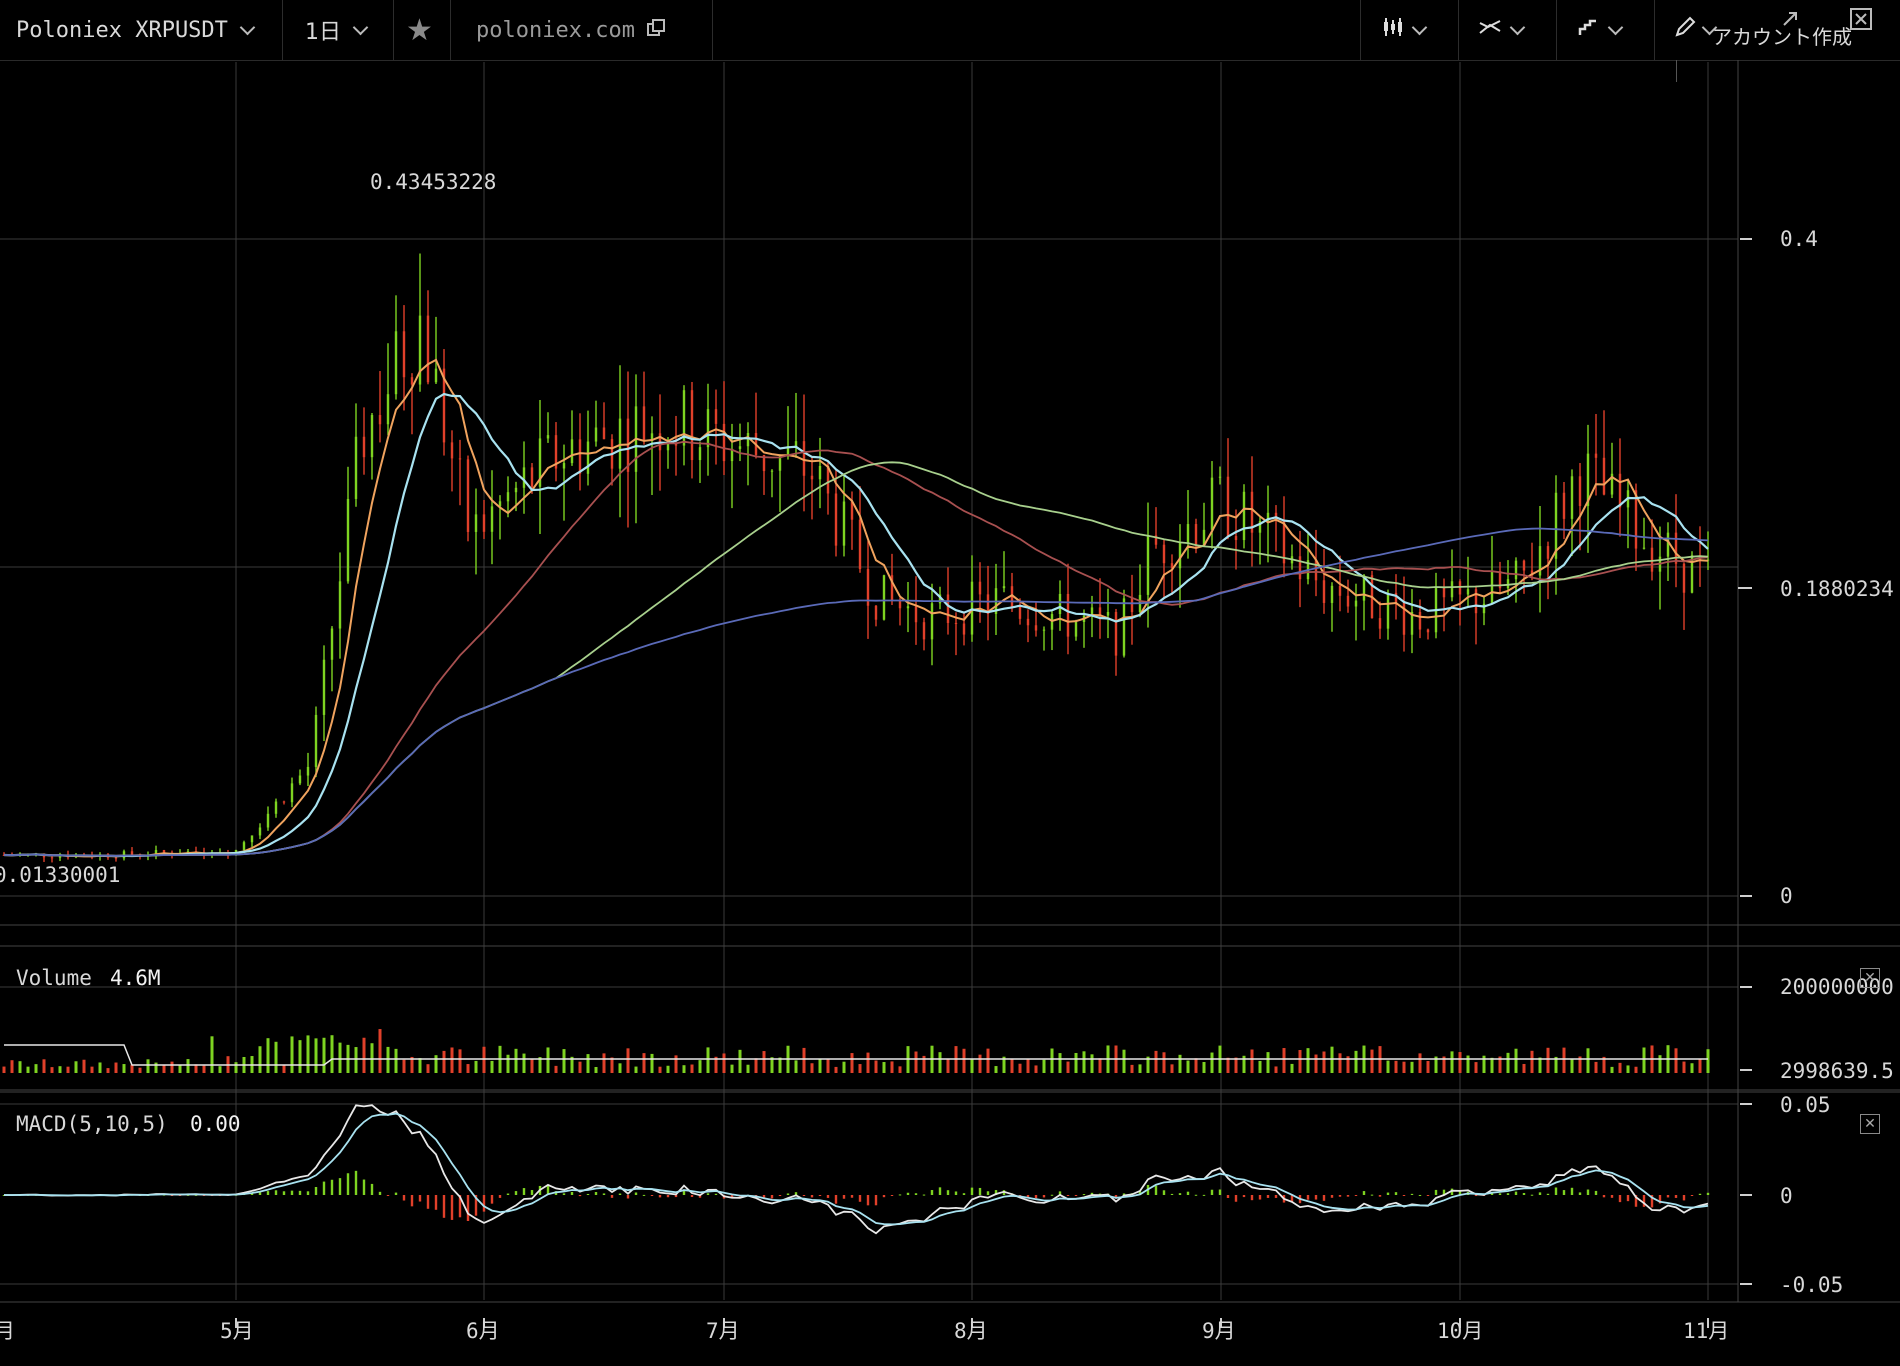  What do you see at coordinates (337, 30) in the screenshot?
I see `interval-selector: 1日` at bounding box center [337, 30].